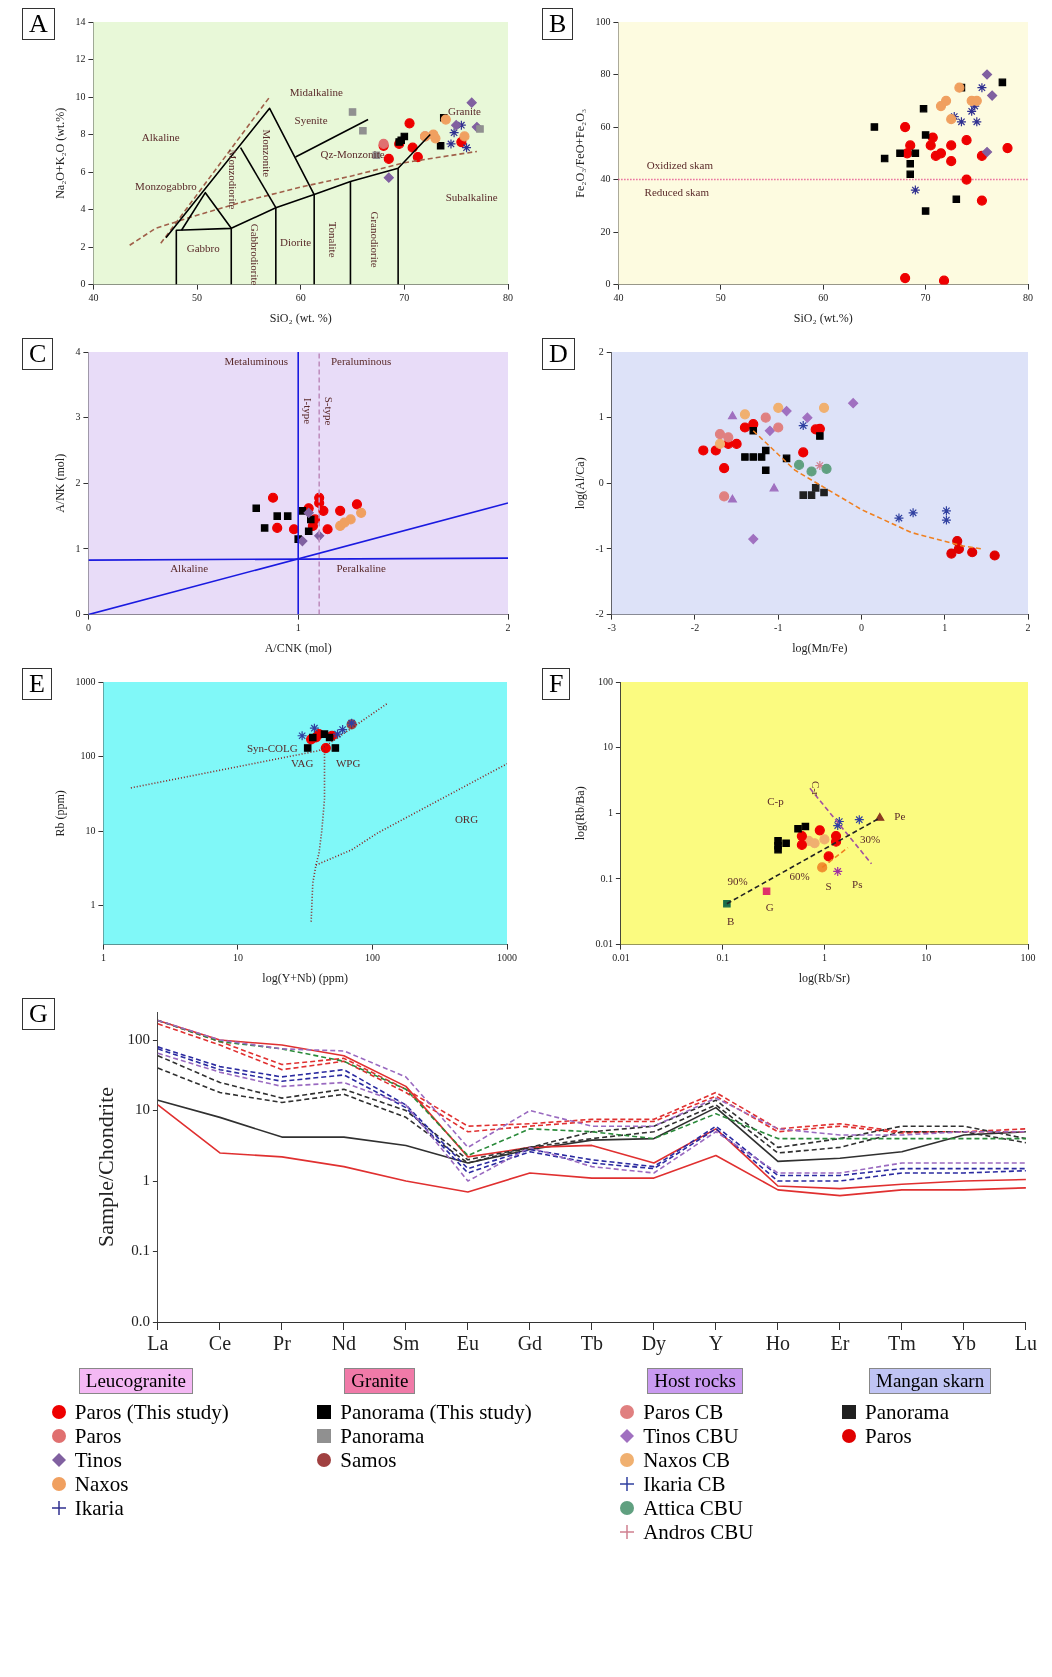 The width and height of the screenshot is (1052, 1677). Describe the element at coordinates (140, 1320) in the screenshot. I see `y-tick-label: 0.0` at that location.